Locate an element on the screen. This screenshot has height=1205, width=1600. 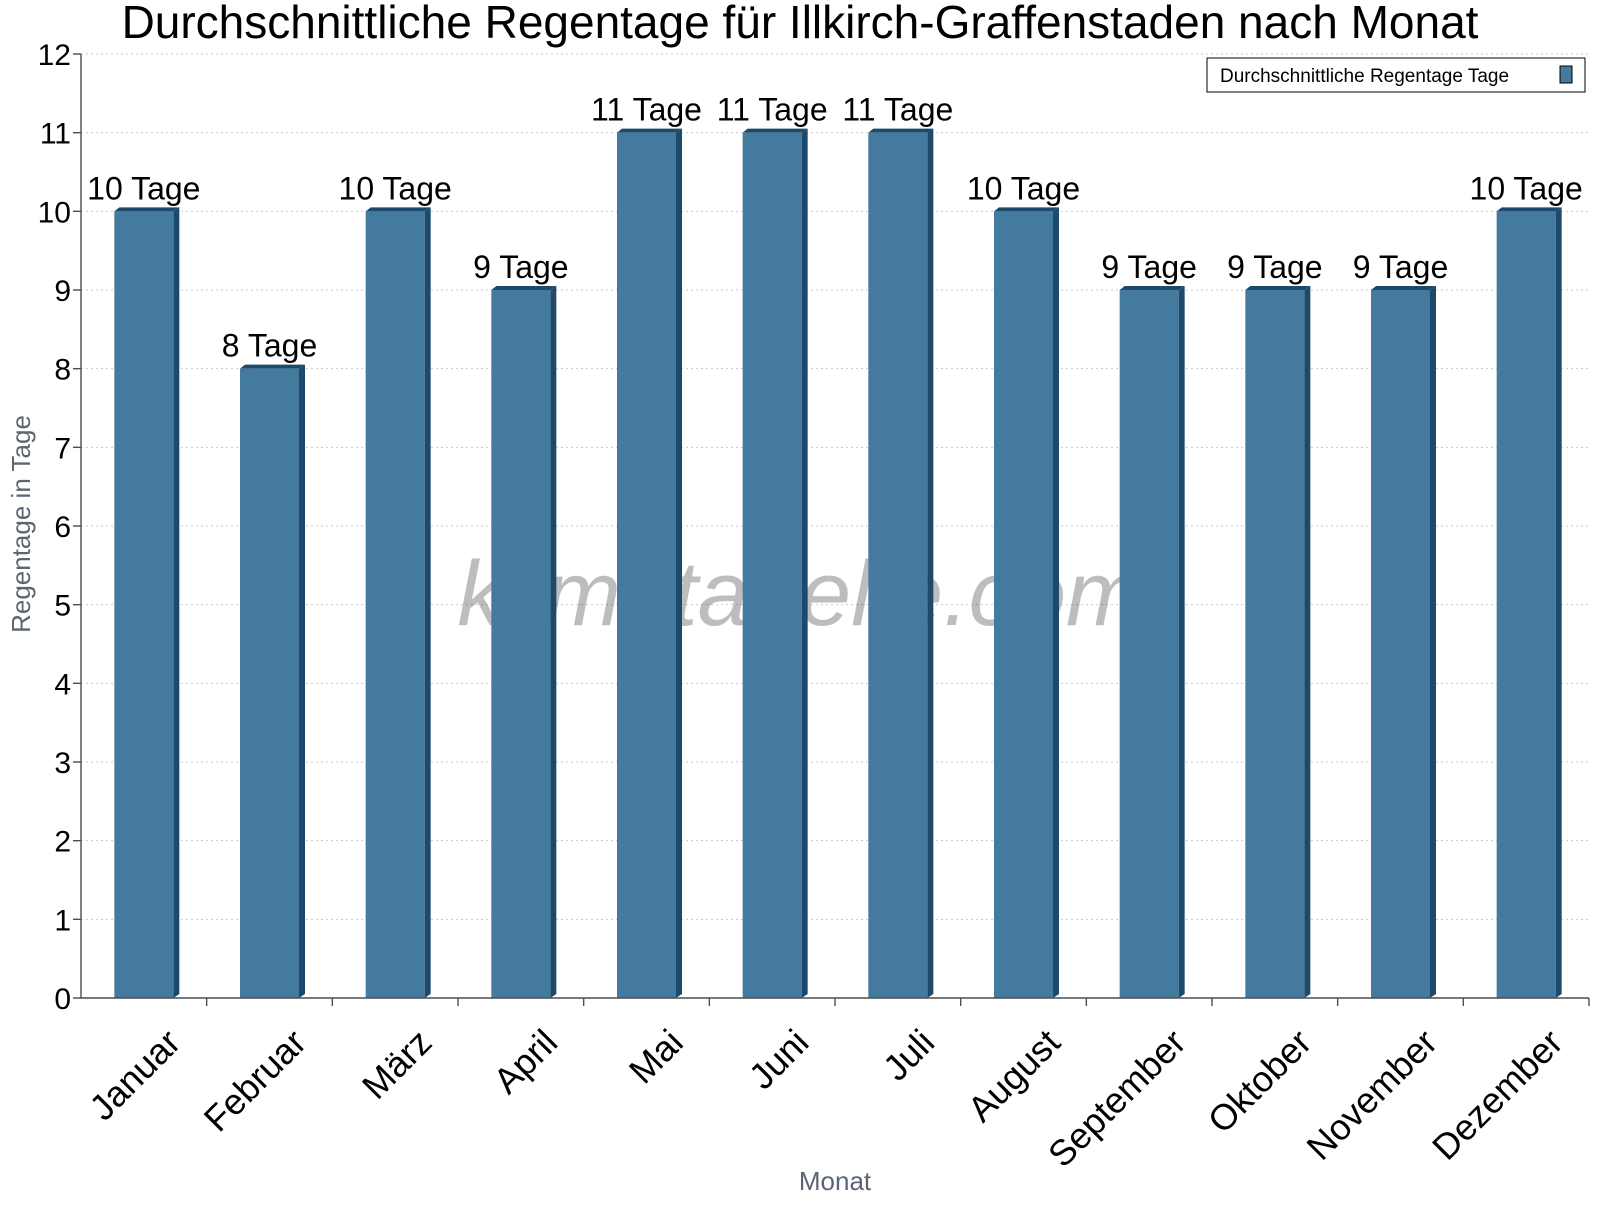
x-tick-label: August is located at coordinates (1014, 1075).